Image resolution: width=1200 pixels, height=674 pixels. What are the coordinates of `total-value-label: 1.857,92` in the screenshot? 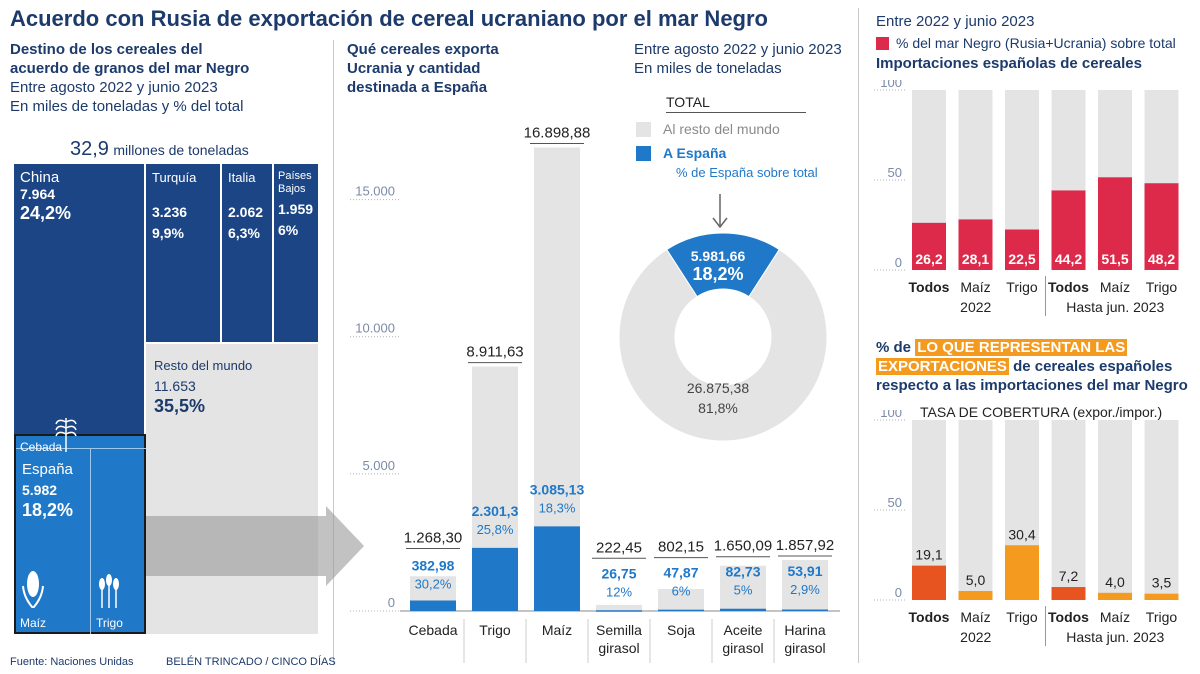 It's located at (805, 545).